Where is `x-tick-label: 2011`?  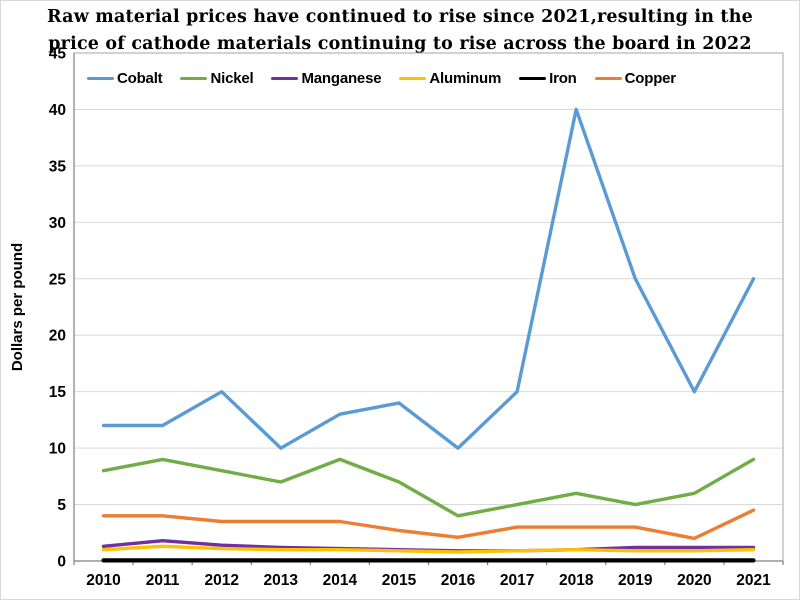 x-tick-label: 2011 is located at coordinates (163, 580).